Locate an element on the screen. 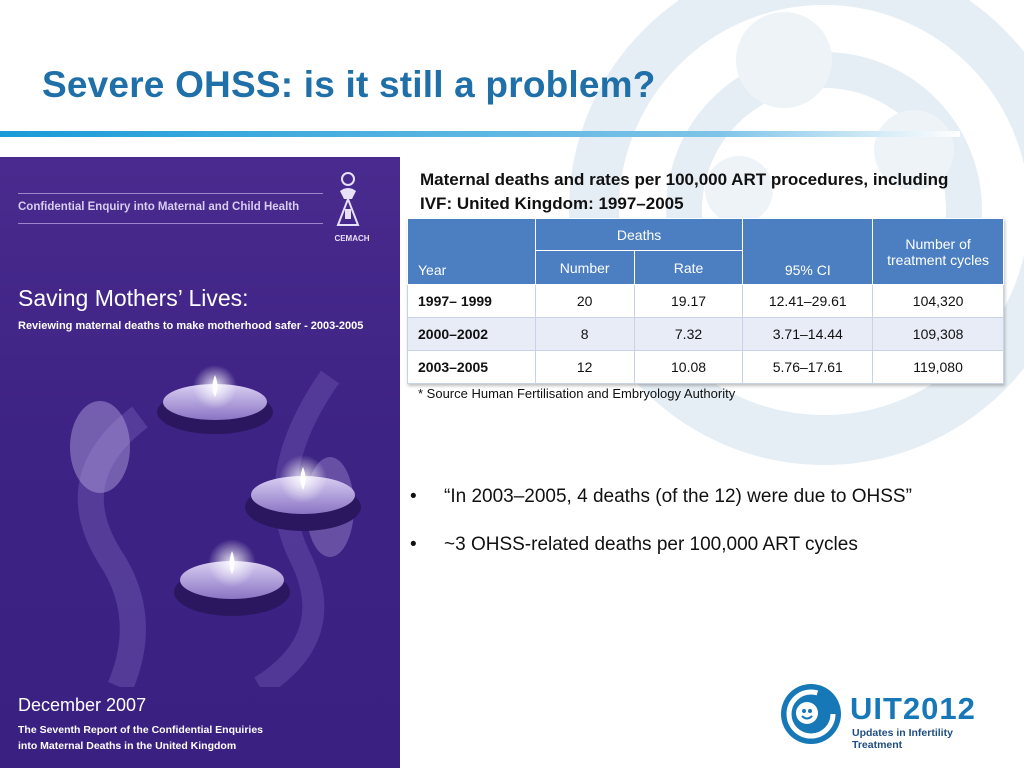 This screenshot has height=768, width=1024. cell-rate: 10.08 is located at coordinates (688, 367).